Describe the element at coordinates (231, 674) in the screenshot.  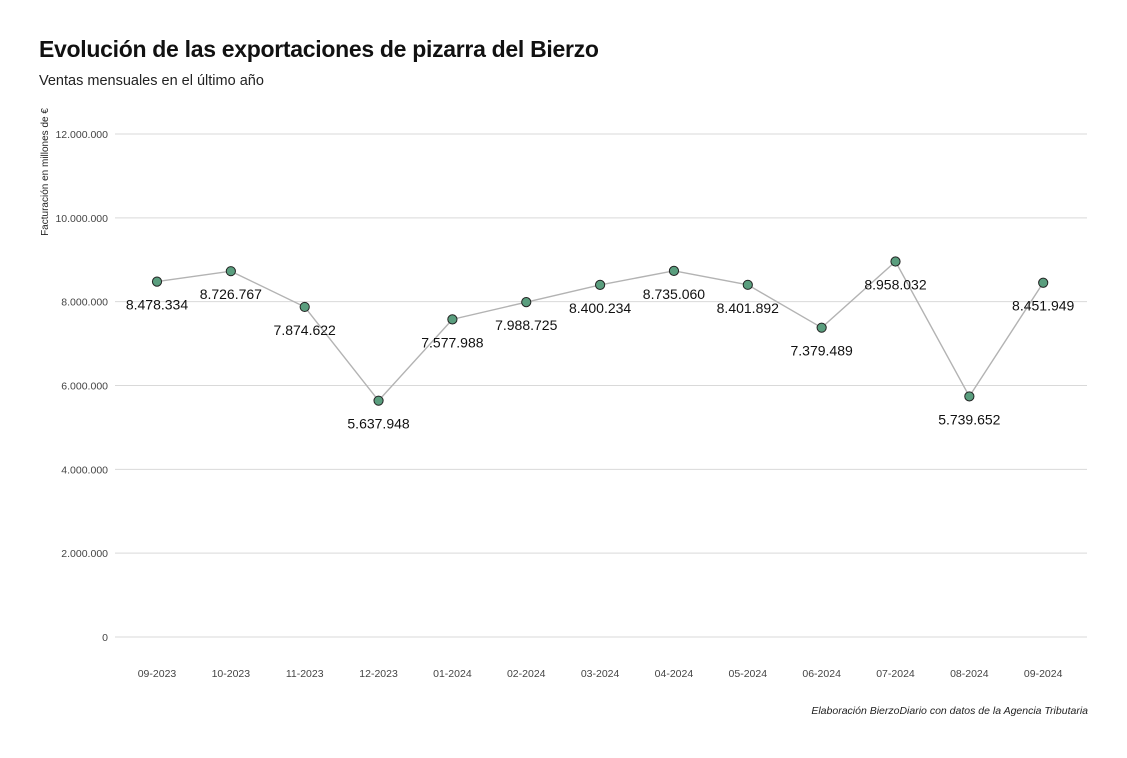
I see `x-tick-label: 10-2023` at that location.